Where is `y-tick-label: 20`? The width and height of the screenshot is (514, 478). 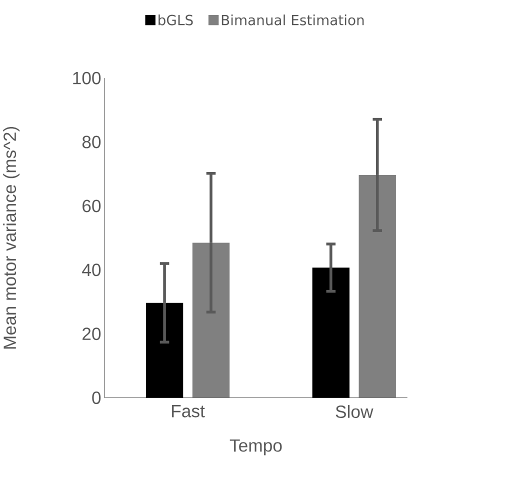 y-tick-label: 20 is located at coordinates (91, 334).